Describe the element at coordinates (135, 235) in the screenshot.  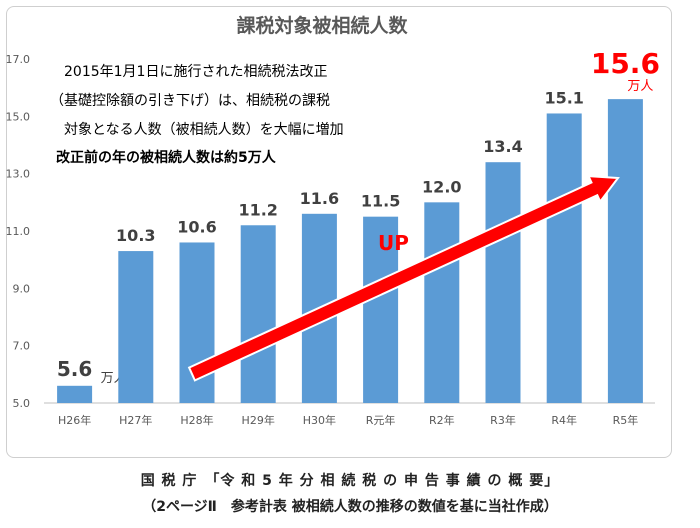
I see `value-label: 10.3` at that location.